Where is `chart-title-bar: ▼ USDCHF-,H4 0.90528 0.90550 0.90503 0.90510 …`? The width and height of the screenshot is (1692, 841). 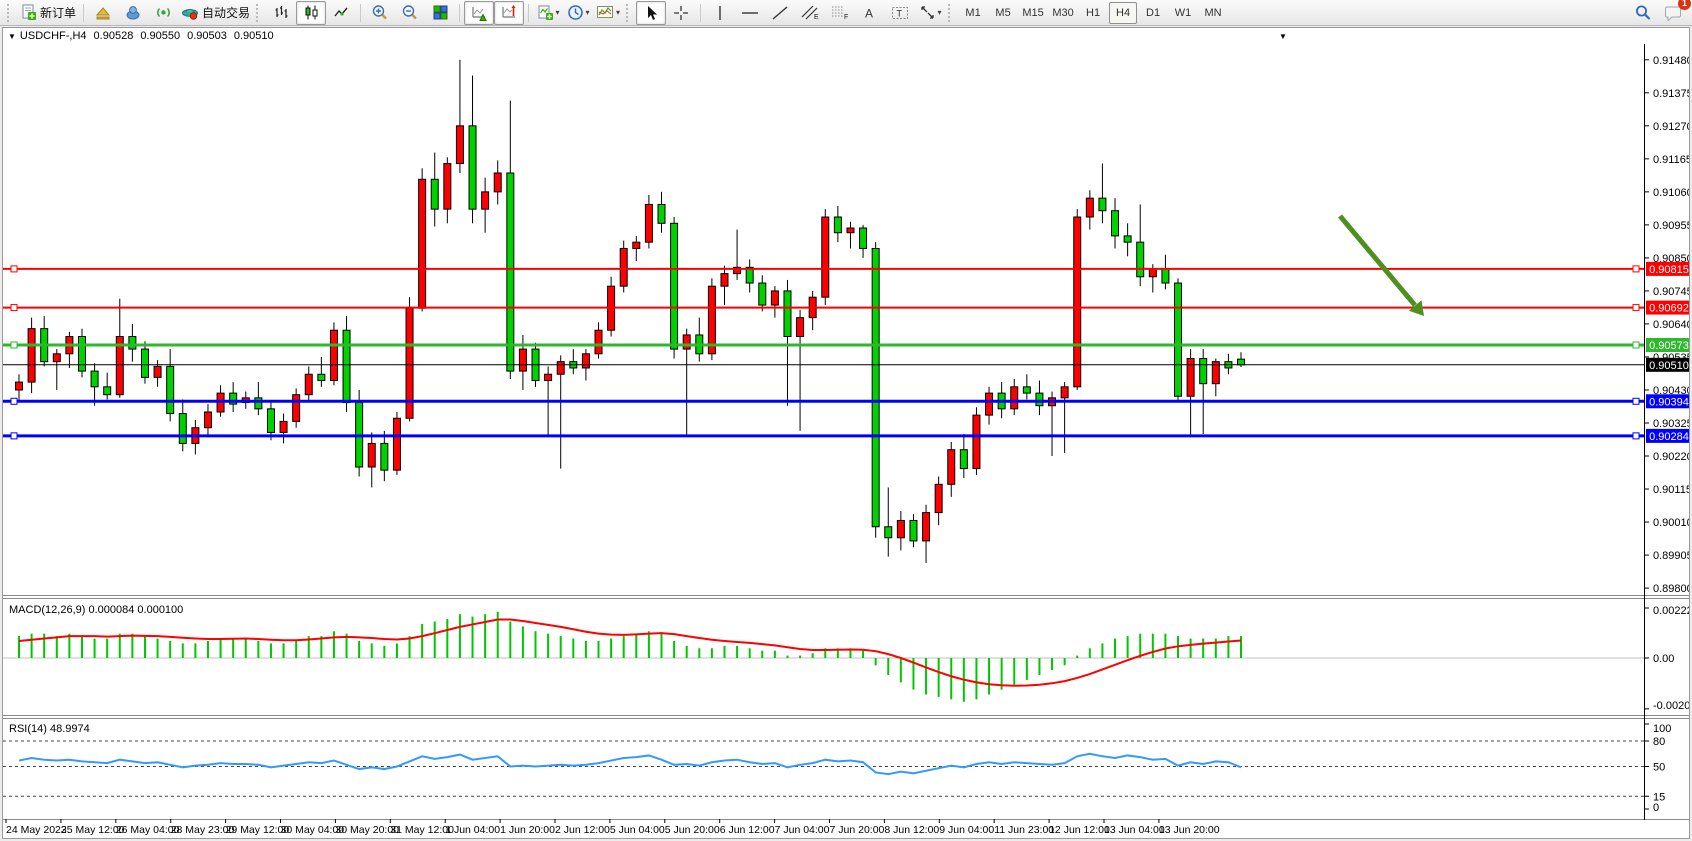
chart-title-bar: ▼ USDCHF-,H4 0.90528 0.90550 0.90503 0.90510 … is located at coordinates (846, 36).